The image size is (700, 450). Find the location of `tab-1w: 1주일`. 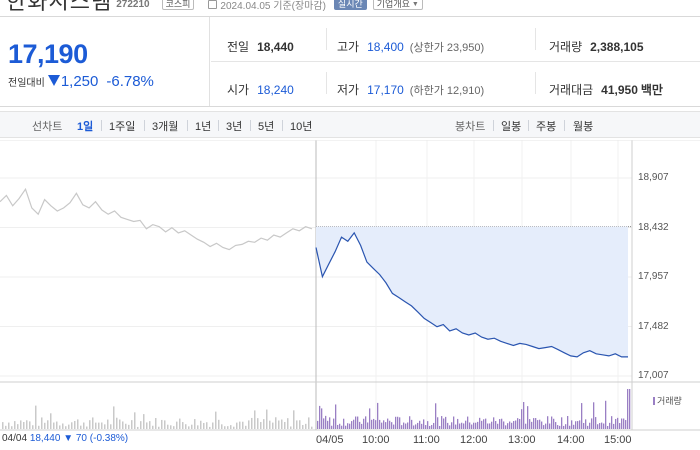

tab-1w: 1주일 is located at coordinates (122, 127).